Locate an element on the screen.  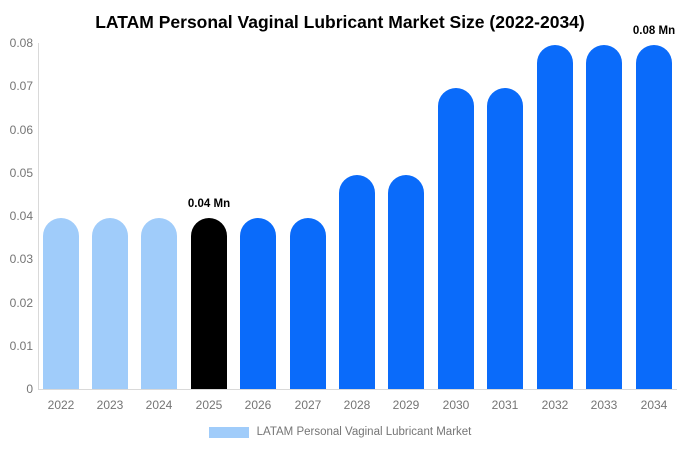
bar-2029 is located at coordinates (406, 282).